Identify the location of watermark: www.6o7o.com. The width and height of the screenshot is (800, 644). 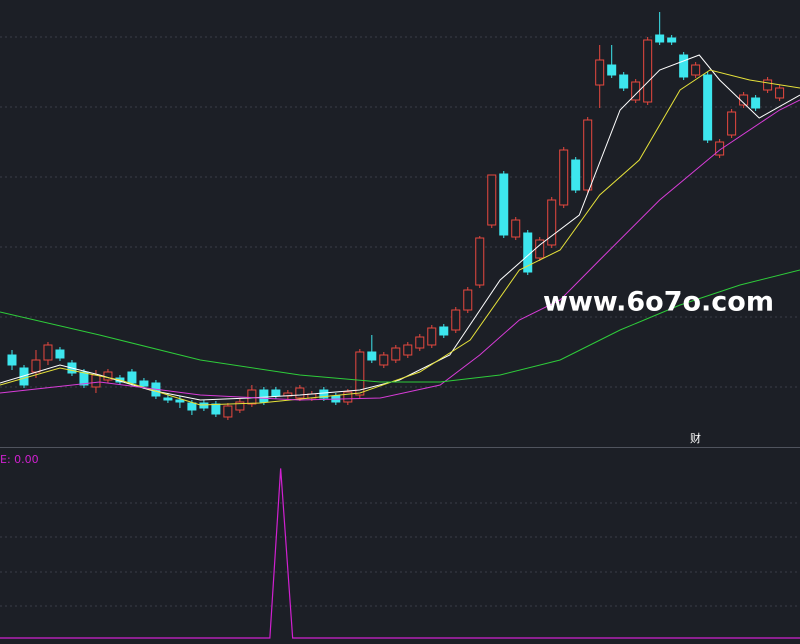
(658, 302).